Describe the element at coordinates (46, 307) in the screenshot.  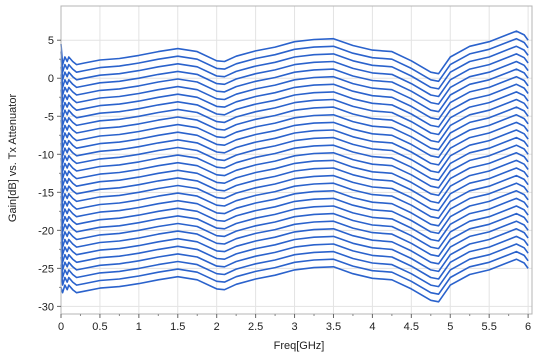
I see `y-tick-label: -30` at that location.